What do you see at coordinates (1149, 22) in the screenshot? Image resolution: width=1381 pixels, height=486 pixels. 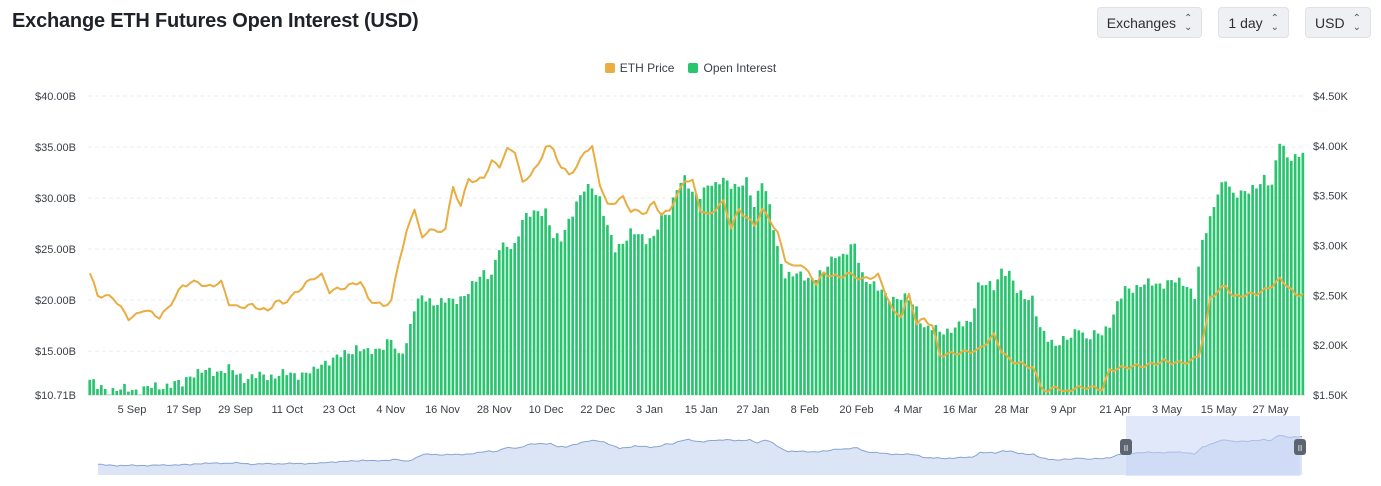 I see `exchange-select: Exchanges ⌃ ⌄` at bounding box center [1149, 22].